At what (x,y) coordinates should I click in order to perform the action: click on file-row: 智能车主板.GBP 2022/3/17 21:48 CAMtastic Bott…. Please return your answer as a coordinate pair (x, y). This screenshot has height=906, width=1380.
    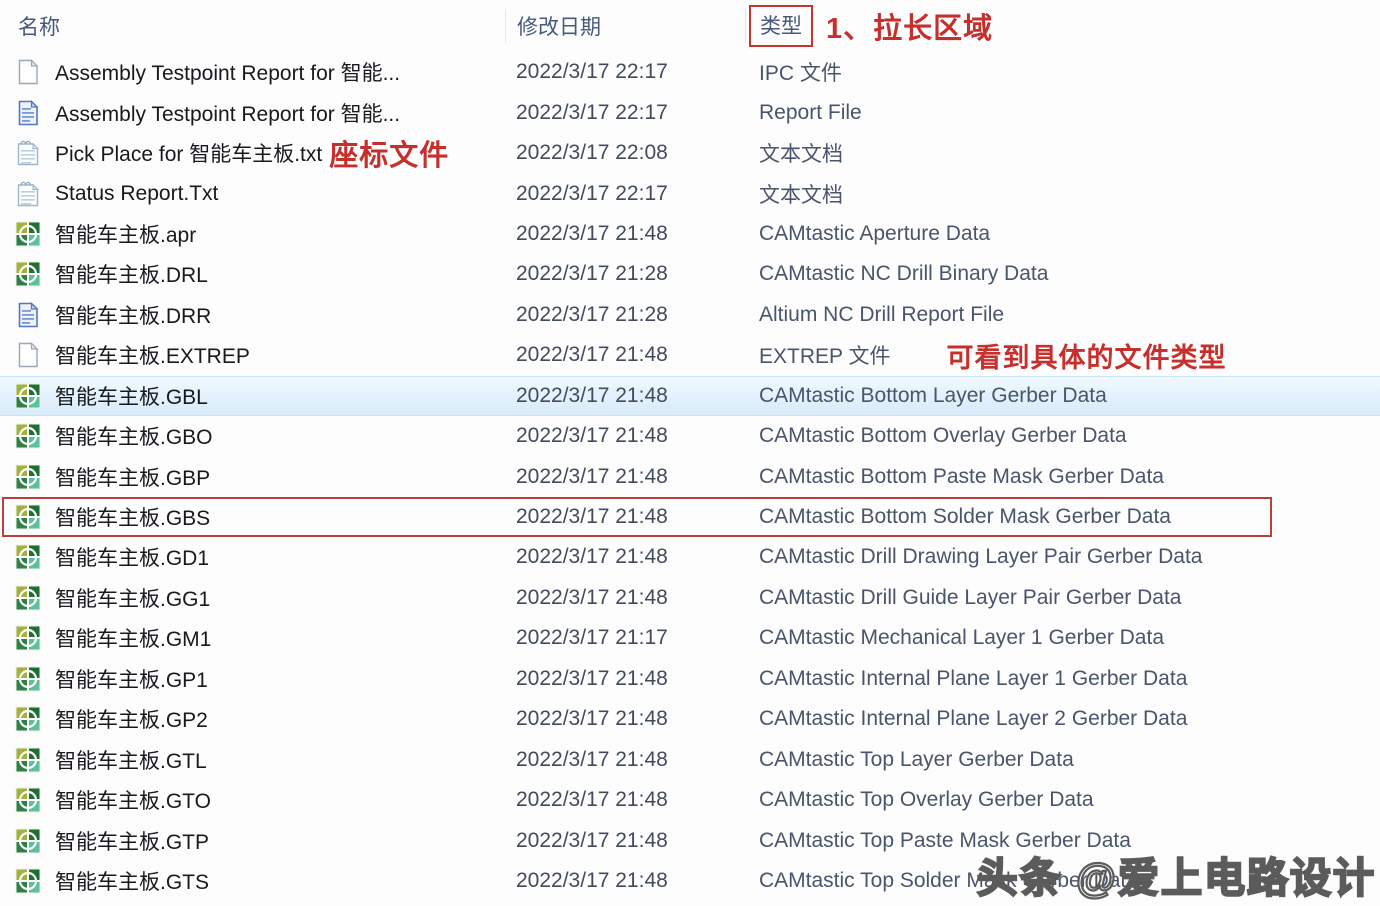
    Looking at the image, I should click on (690, 476).